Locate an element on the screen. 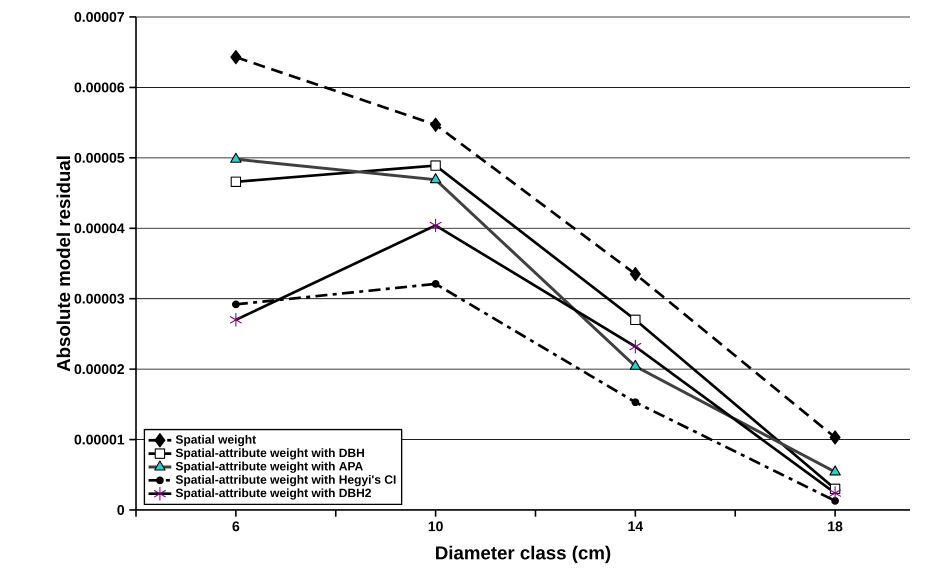 The image size is (926, 580). x-tick-label: 18 is located at coordinates (835, 526).